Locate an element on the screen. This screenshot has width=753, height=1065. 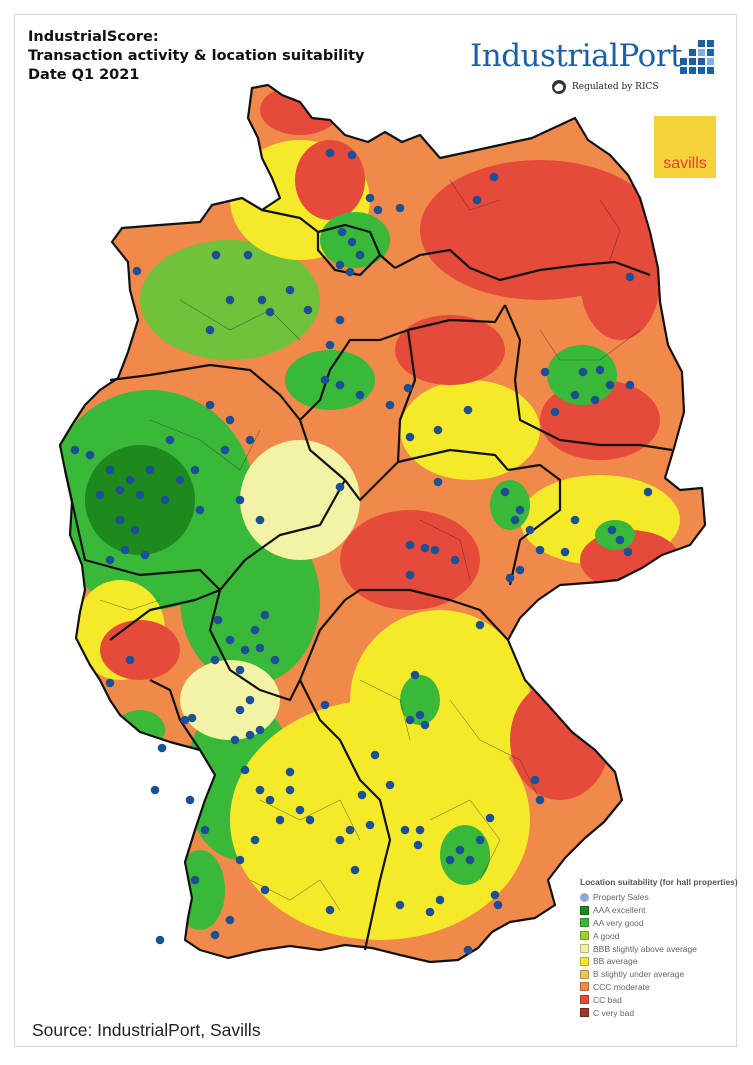
legend-item: B slightly under average is located at coordinates (655, 974).